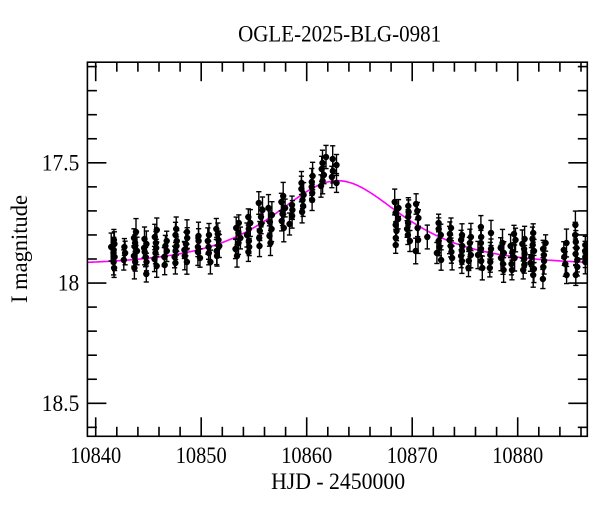 The width and height of the screenshot is (600, 512). What do you see at coordinates (19, 249) in the screenshot?
I see `svg-text: I magnitude` at bounding box center [19, 249].